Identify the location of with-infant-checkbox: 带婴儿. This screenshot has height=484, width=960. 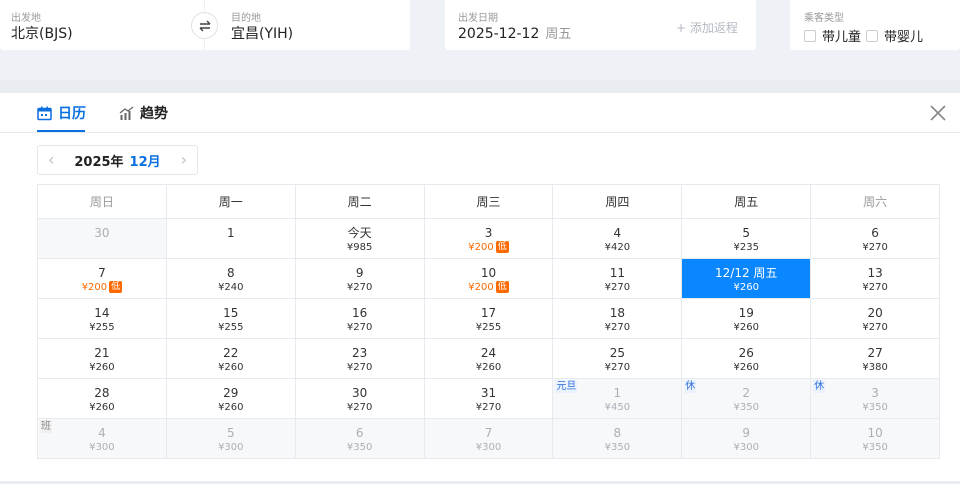
(894, 35).